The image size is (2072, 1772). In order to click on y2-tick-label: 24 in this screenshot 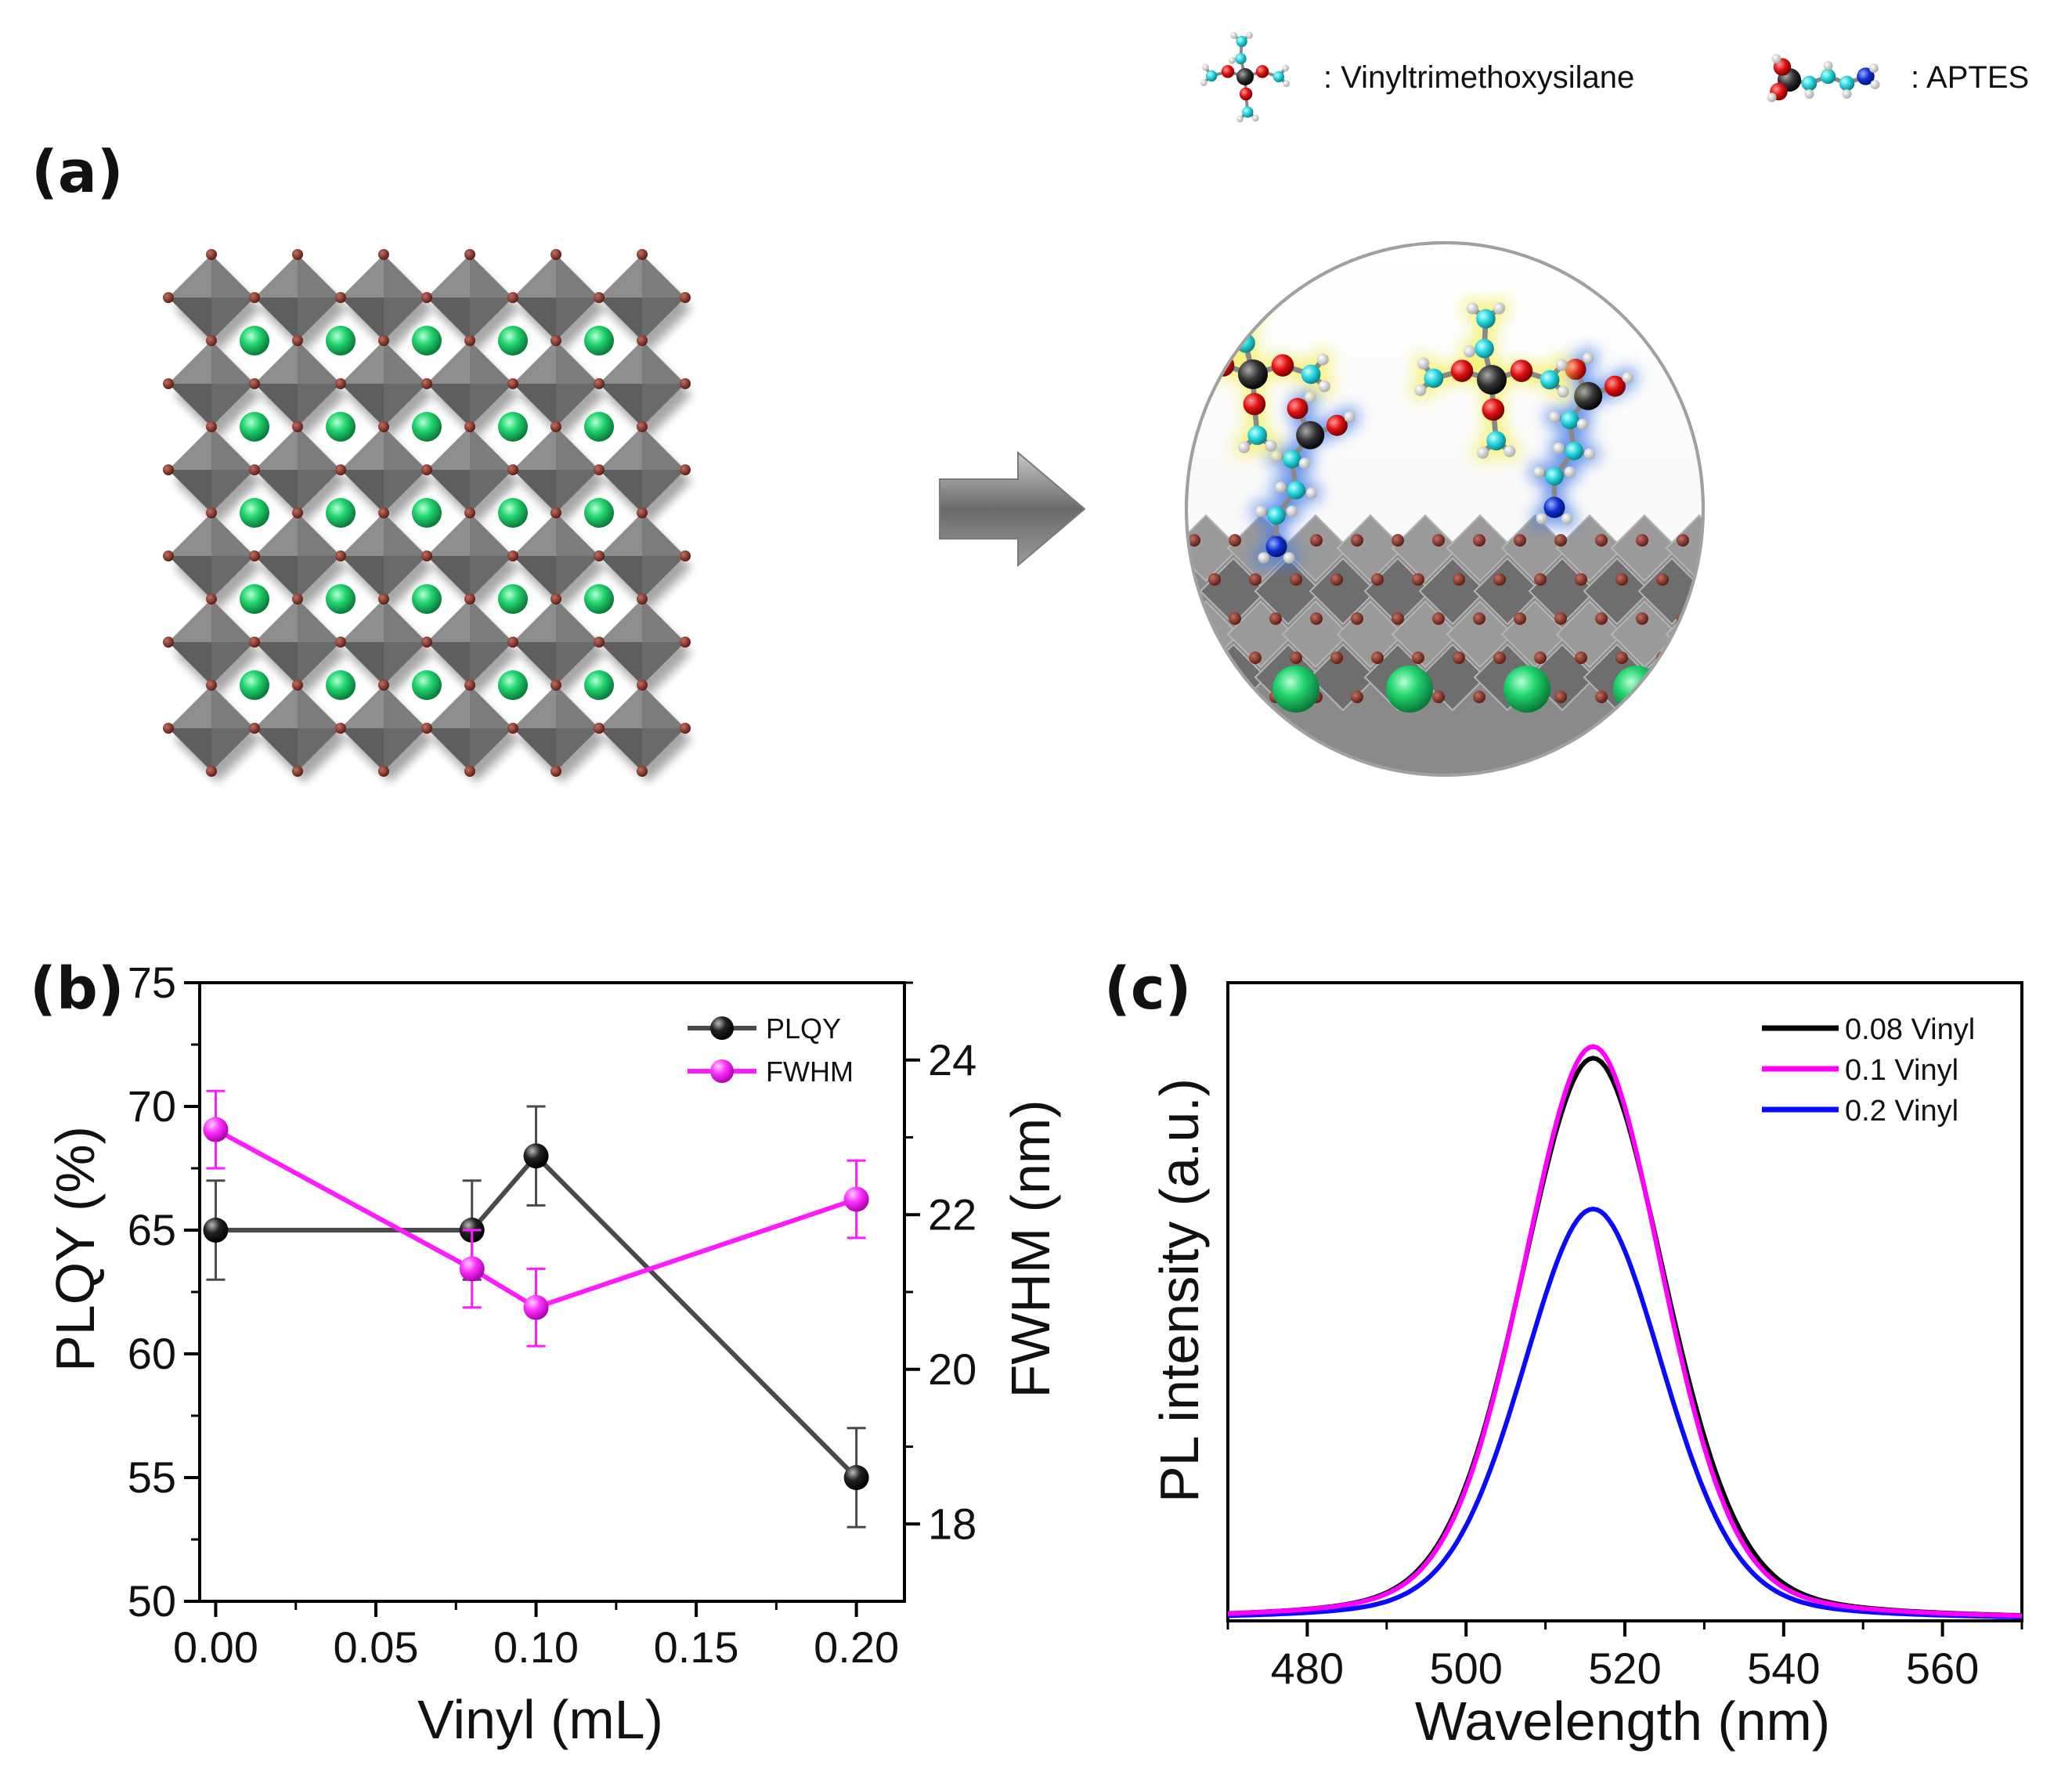, I will do `click(952, 1059)`.